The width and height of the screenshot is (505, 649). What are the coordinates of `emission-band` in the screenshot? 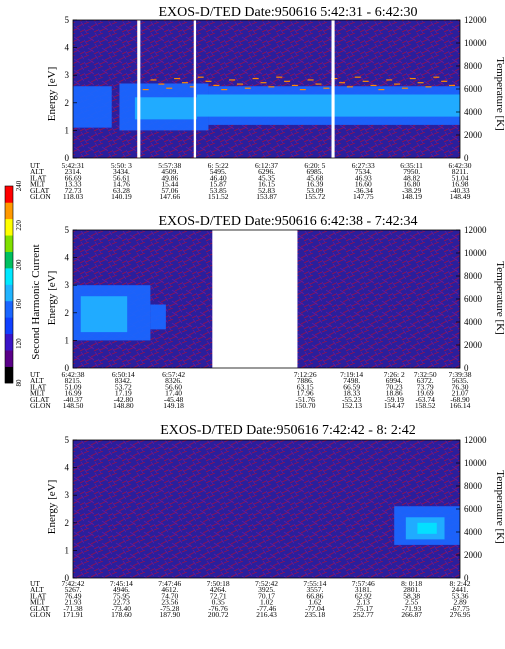 It's located at (158, 317).